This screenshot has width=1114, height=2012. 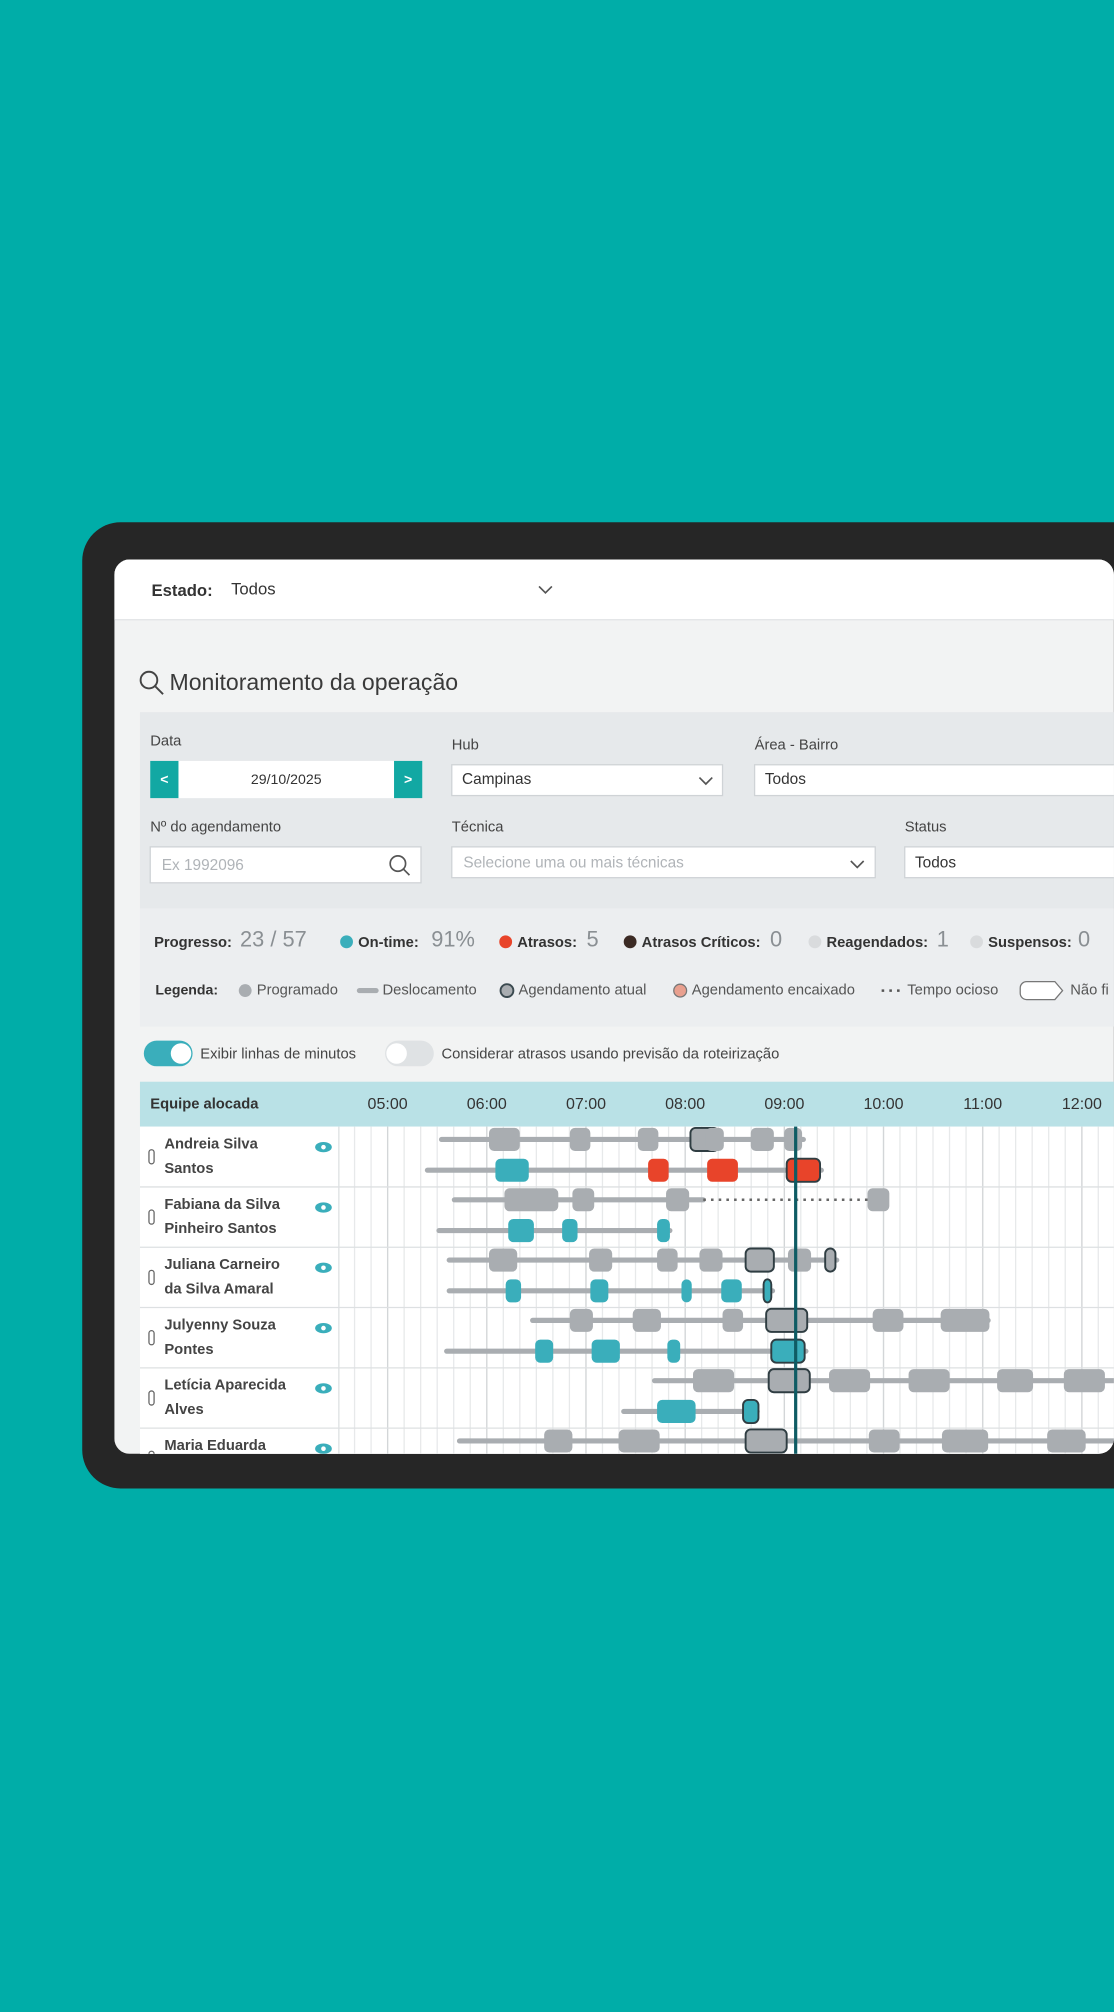 I want to click on status-select, so click(x=1009, y=862).